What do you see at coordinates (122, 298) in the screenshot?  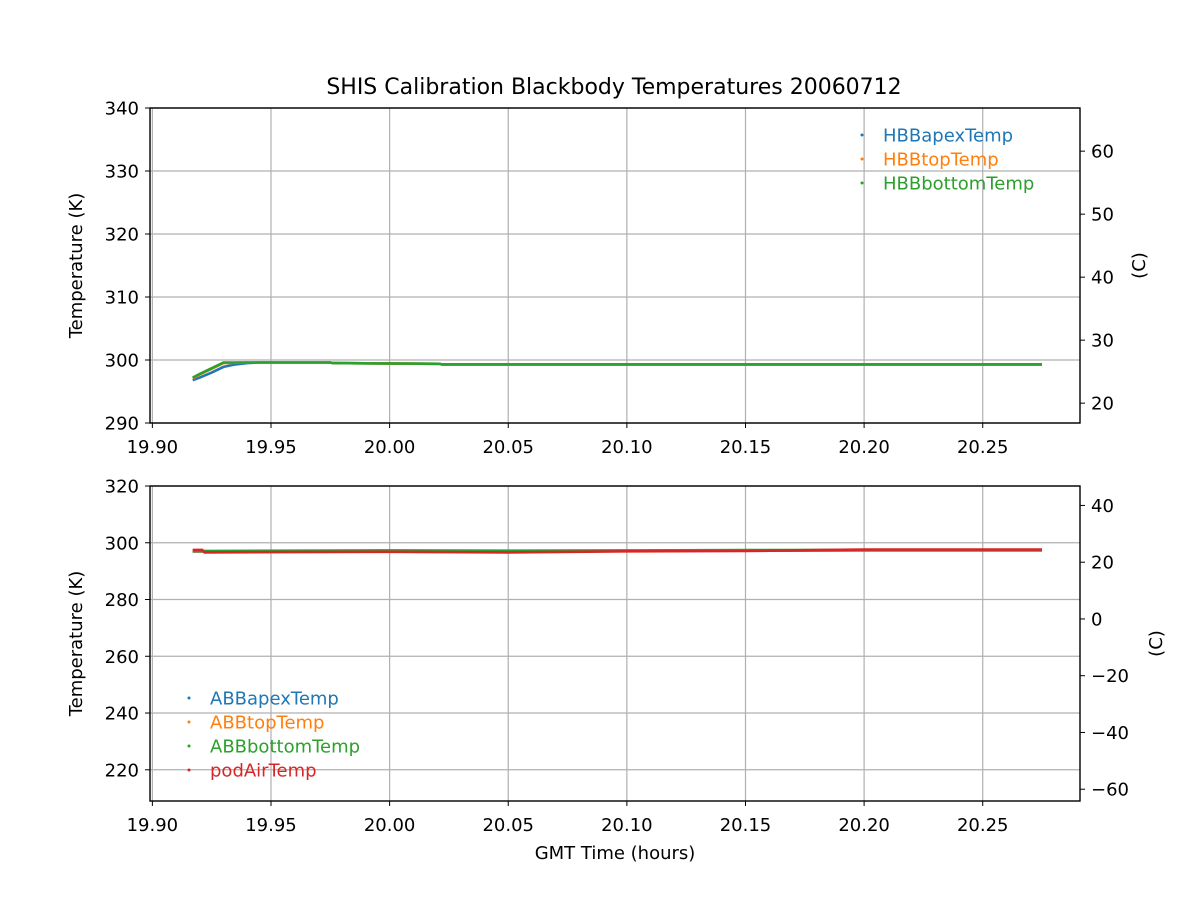 I see `y-tick-label: 310` at bounding box center [122, 298].